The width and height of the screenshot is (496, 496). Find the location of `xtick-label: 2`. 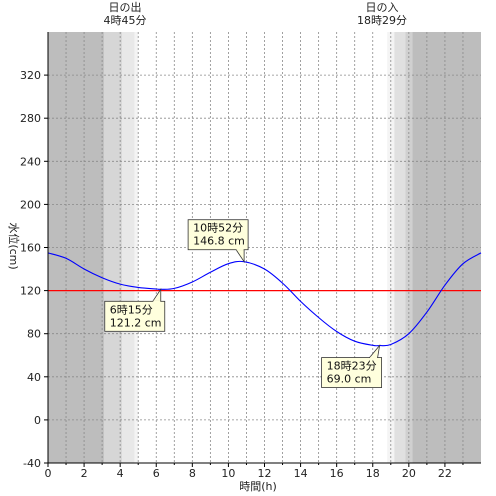

xtick-label: 2 is located at coordinates (84, 473).